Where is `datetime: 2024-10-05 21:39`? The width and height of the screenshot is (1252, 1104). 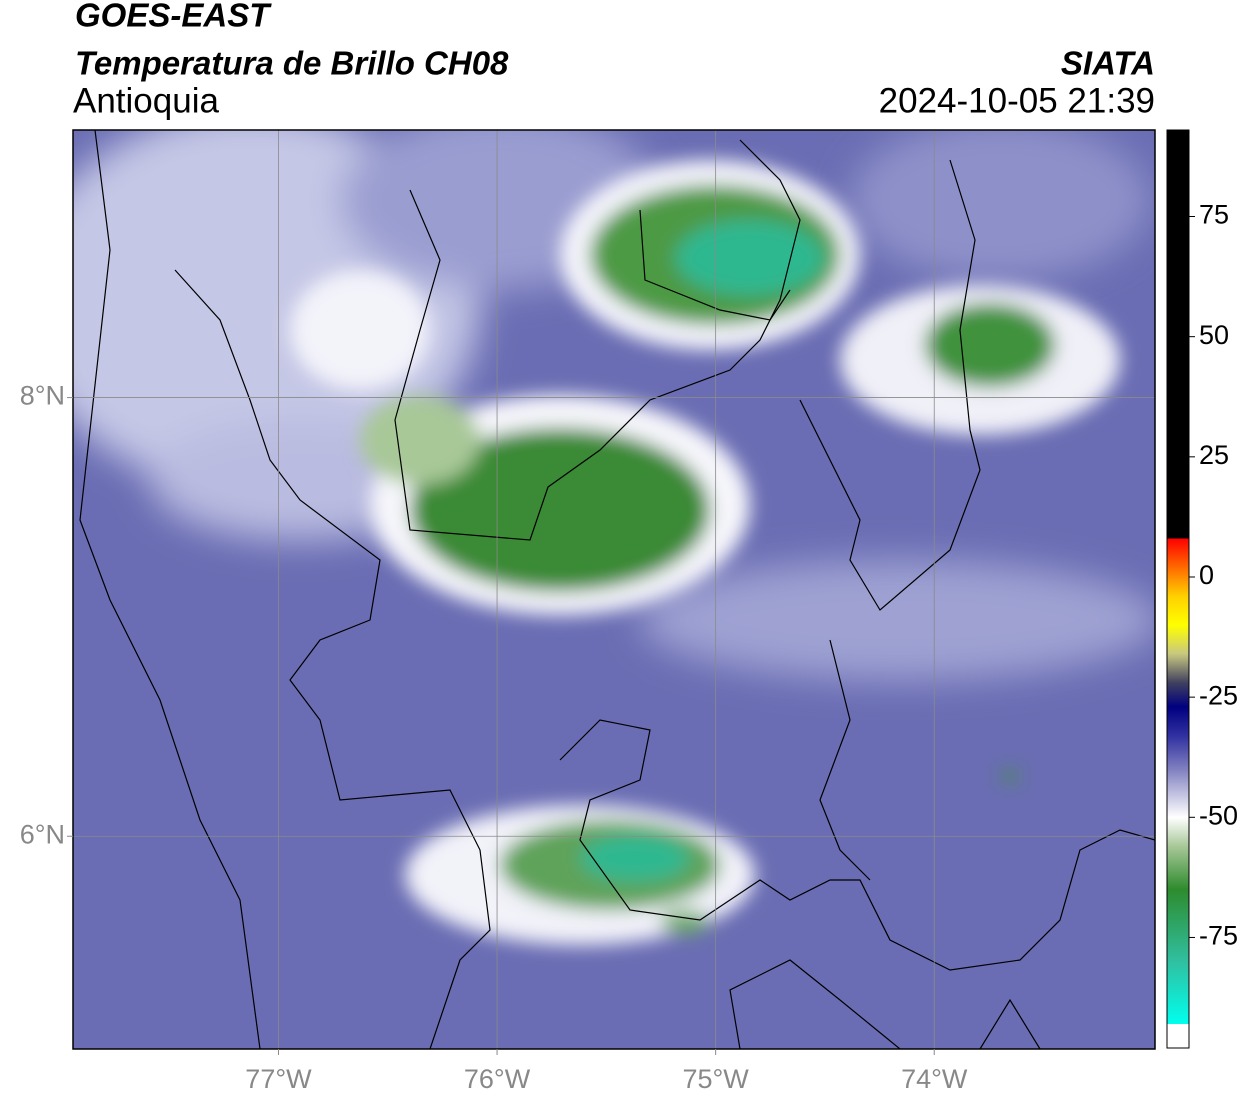 datetime: 2024-10-05 21:39 is located at coordinates (1017, 100).